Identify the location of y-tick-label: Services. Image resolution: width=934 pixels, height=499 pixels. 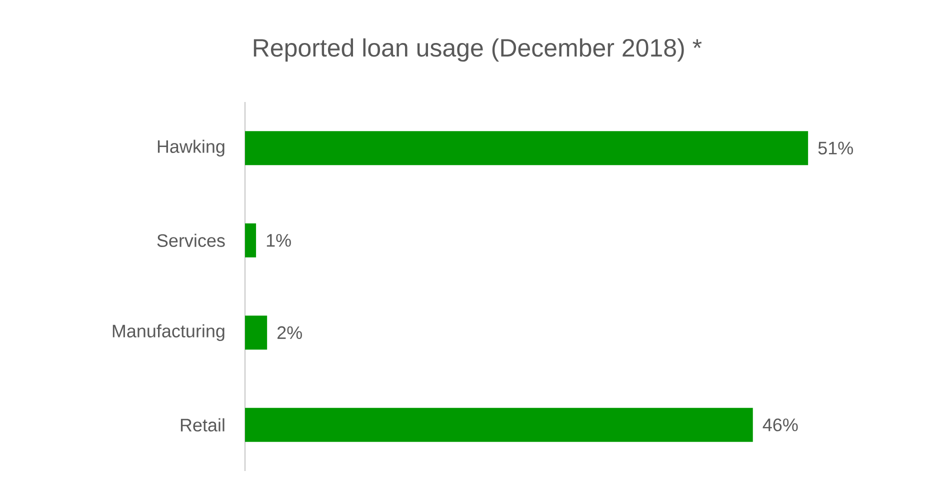
(191, 240).